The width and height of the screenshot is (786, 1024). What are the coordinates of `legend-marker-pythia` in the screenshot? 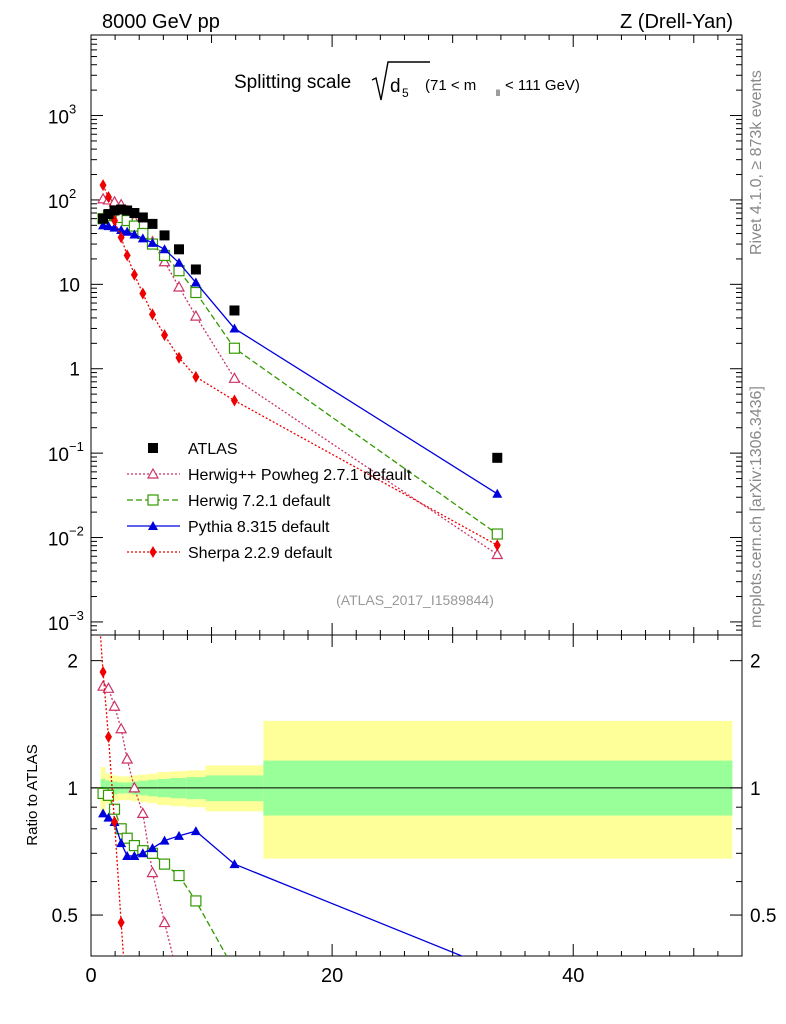 It's located at (153, 525).